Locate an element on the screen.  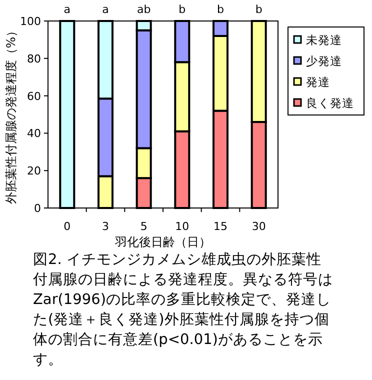
xtick: 10 is located at coordinates (182, 226).